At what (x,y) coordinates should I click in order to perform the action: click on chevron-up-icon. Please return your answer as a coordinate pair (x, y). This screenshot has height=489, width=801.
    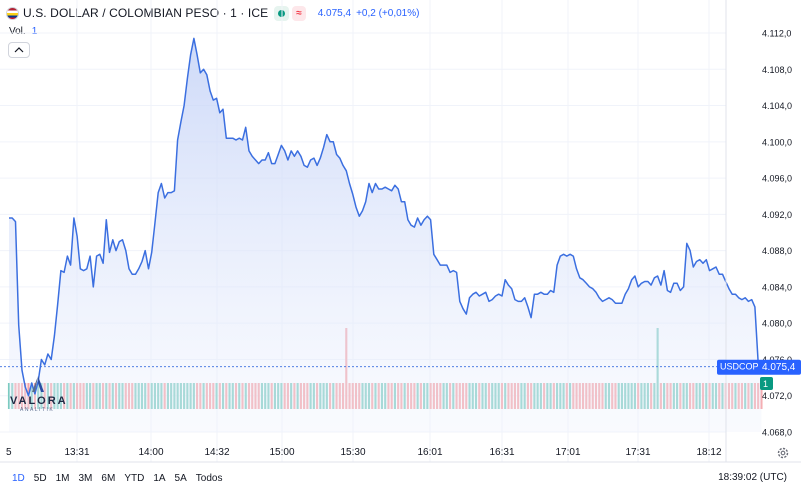
    Looking at the image, I should click on (19, 50).